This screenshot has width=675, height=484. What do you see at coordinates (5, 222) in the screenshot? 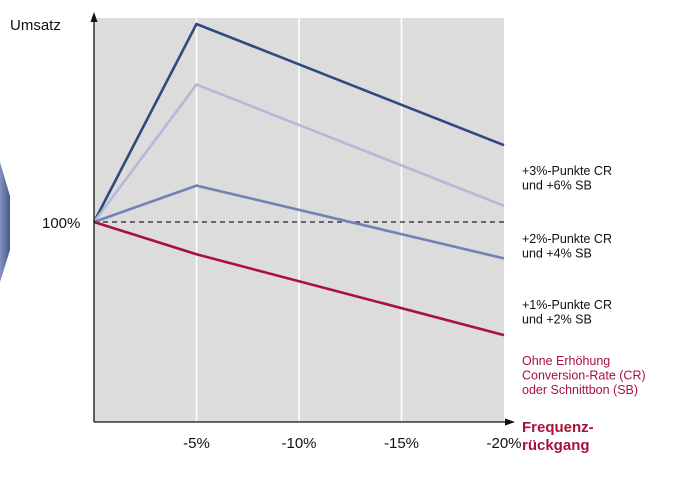
I see `decorative-arrow-shape` at bounding box center [5, 222].